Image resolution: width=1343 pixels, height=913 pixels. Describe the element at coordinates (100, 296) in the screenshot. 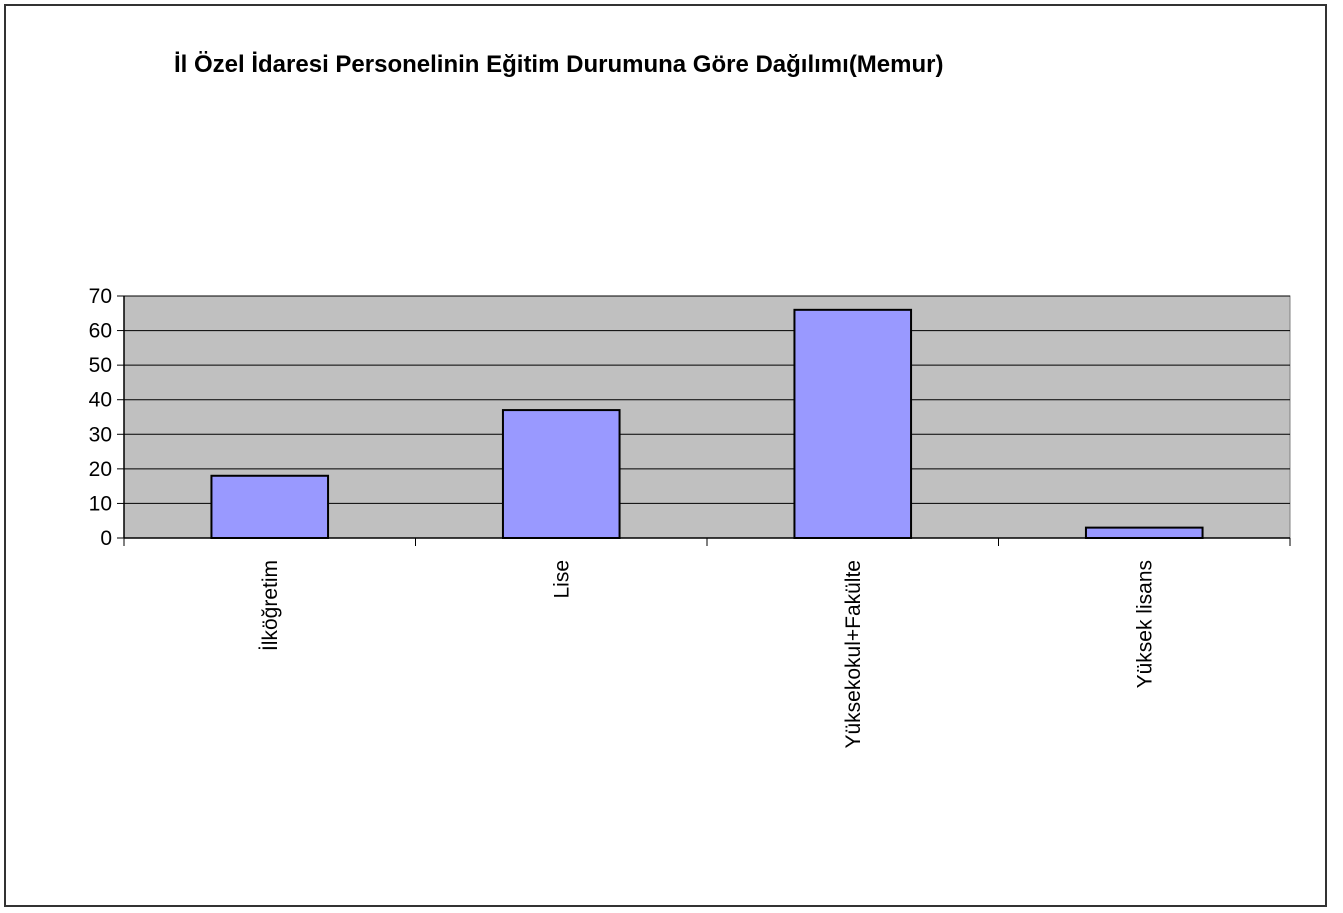

I see `y-tick-label: 70` at that location.